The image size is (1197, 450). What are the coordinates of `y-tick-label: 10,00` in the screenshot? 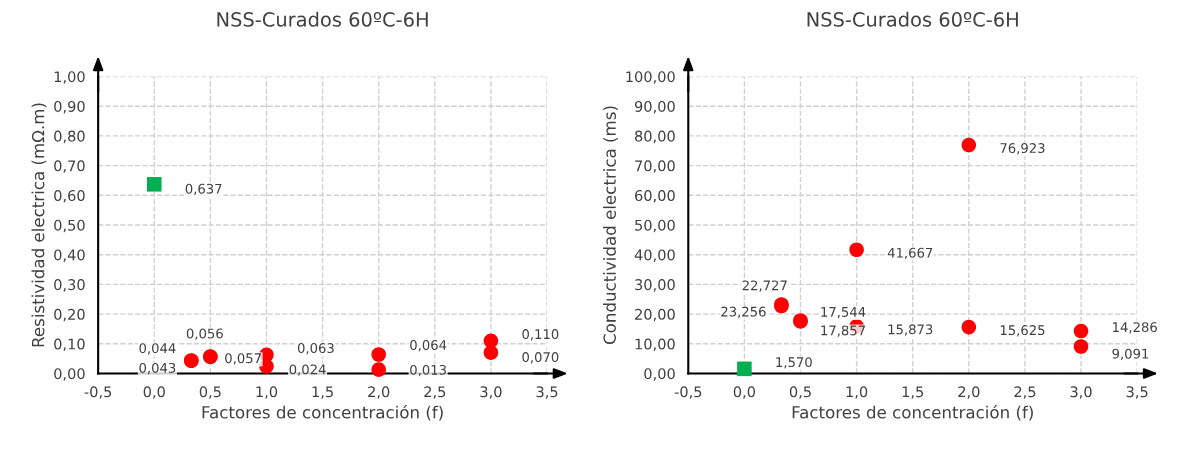 It's located at (655, 345).